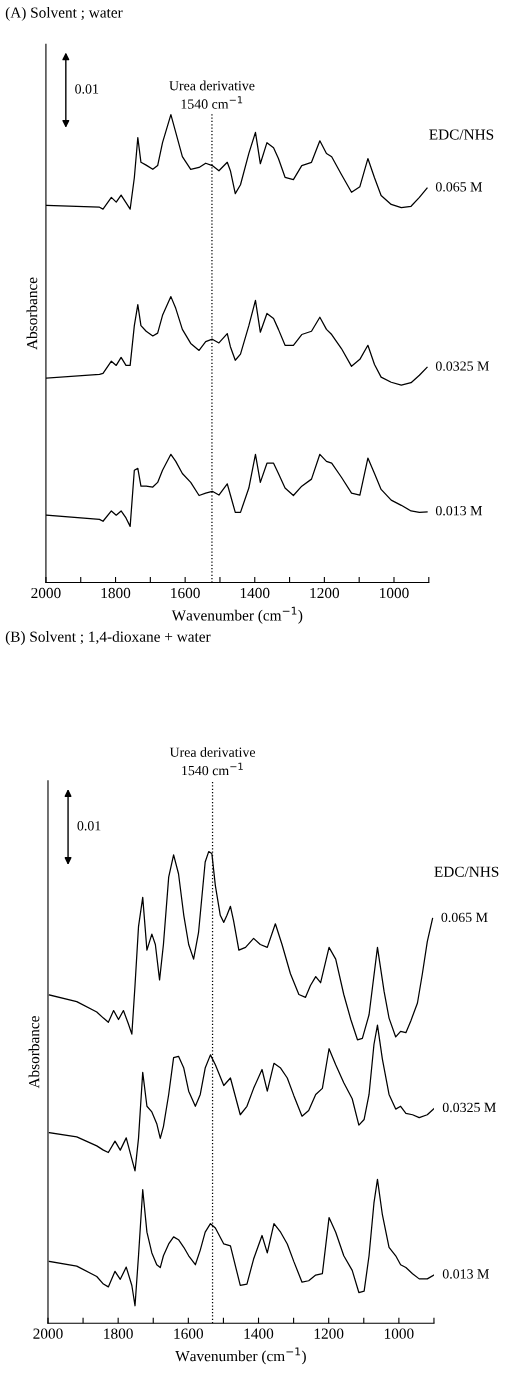 This screenshot has width=516, height=1387. I want to click on chart-title: (A) Solvent ; water, so click(64, 13).